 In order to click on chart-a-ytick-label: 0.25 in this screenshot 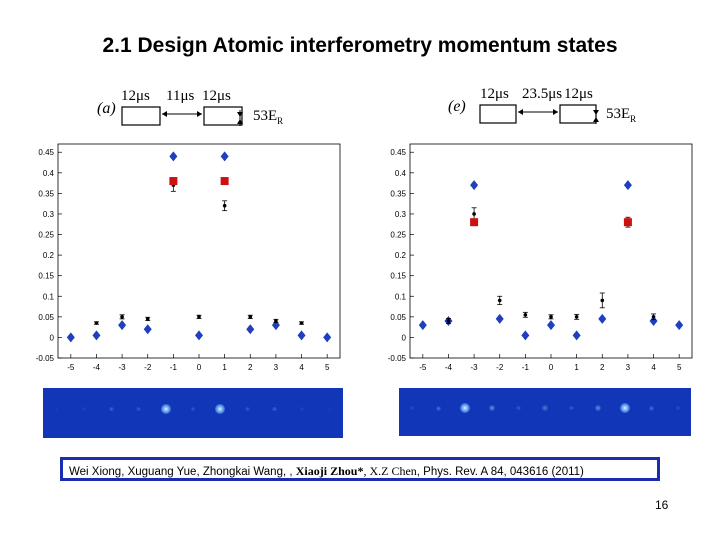, I will do `click(46, 235)`.